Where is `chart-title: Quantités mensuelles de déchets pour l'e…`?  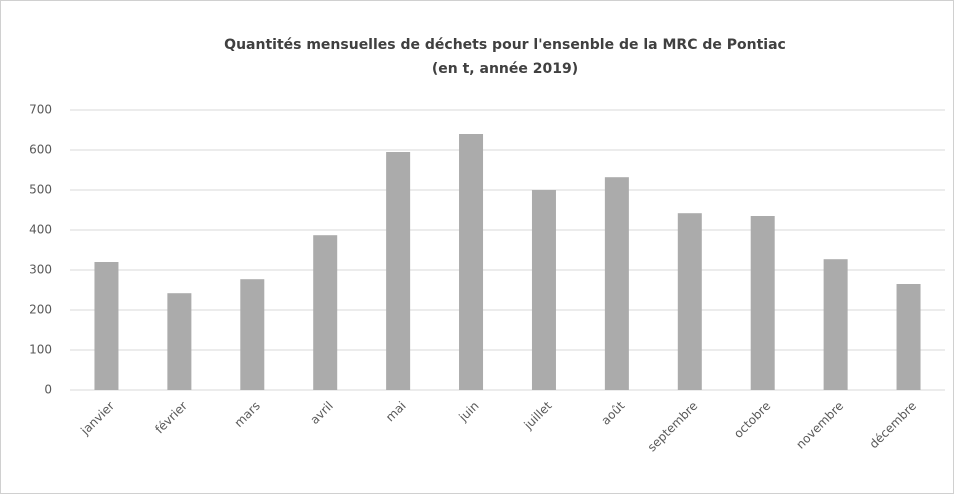 chart-title: Quantités mensuelles de déchets pour l'e… is located at coordinates (505, 45).